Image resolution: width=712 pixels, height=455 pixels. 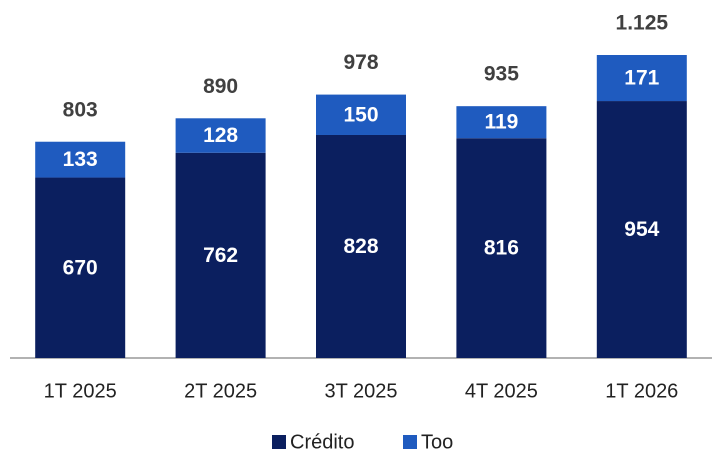 I want to click on x-tick-label: 2T 2025, so click(x=220, y=391).